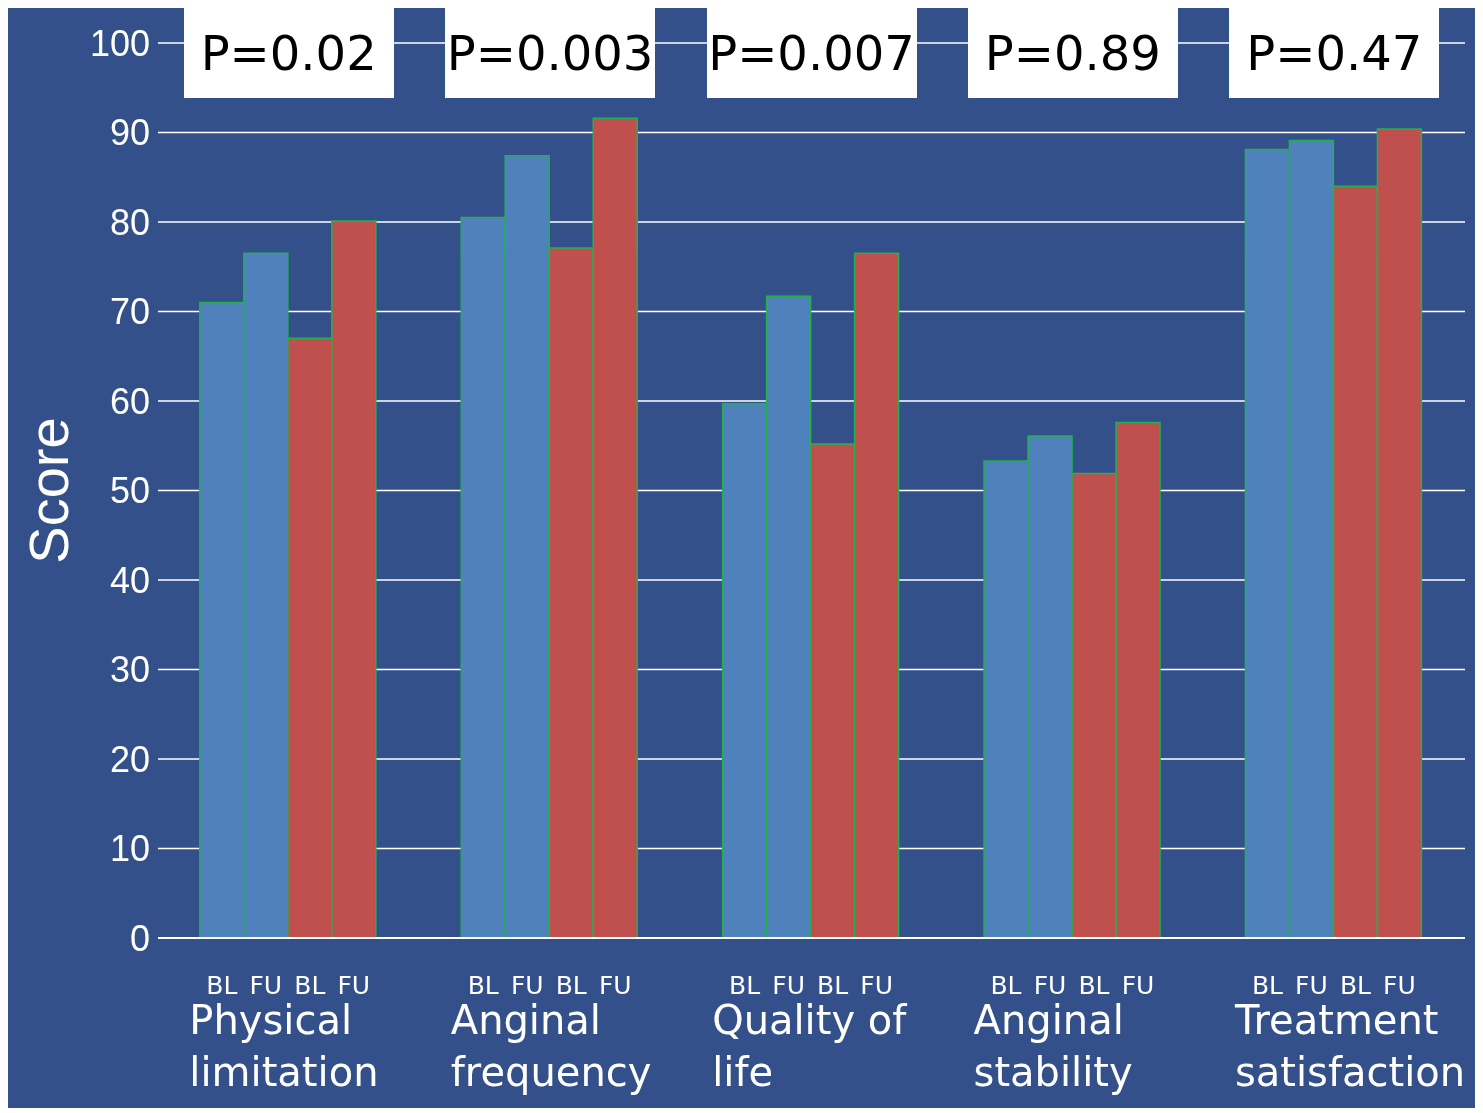 The width and height of the screenshot is (1483, 1113). What do you see at coordinates (284, 1046) in the screenshot?
I see `x-tick-label: Physical limitation` at bounding box center [284, 1046].